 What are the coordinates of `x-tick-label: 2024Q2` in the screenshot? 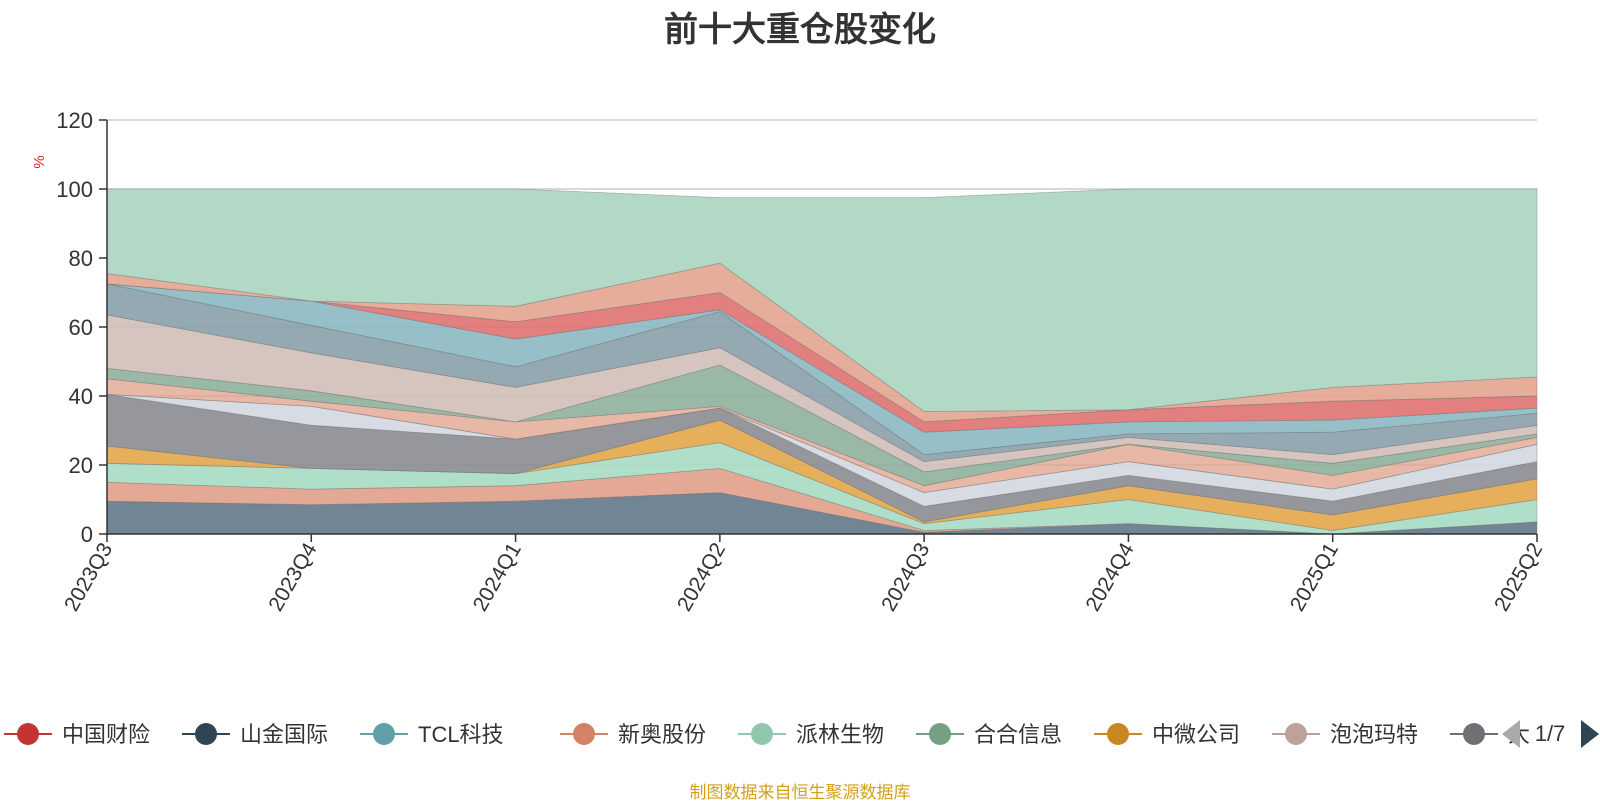 It's located at (701, 577).